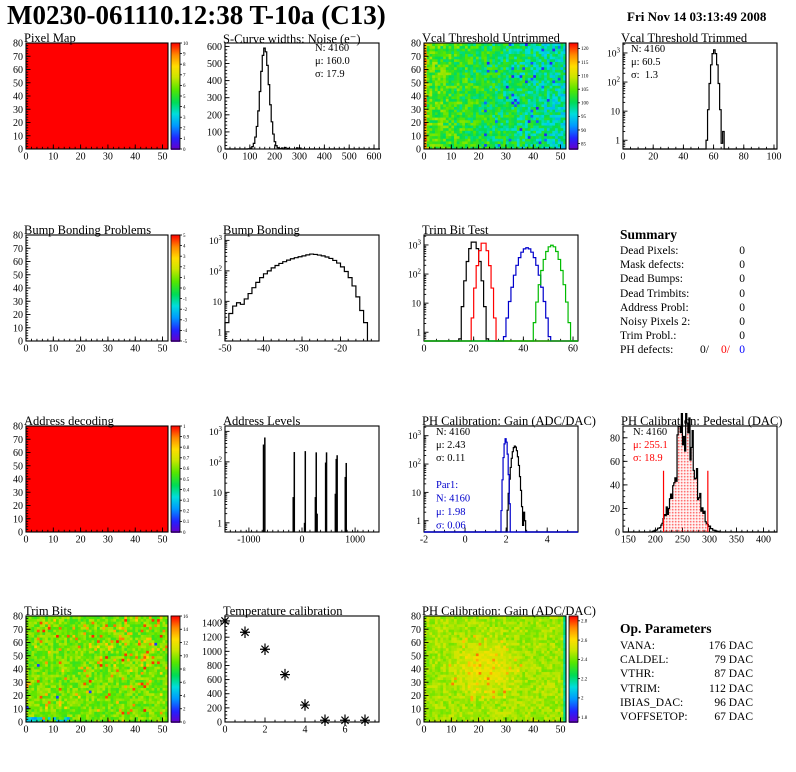  Describe the element at coordinates (696, 266) in the screenshot. I see `summary-row: Mask defects: 0` at that location.